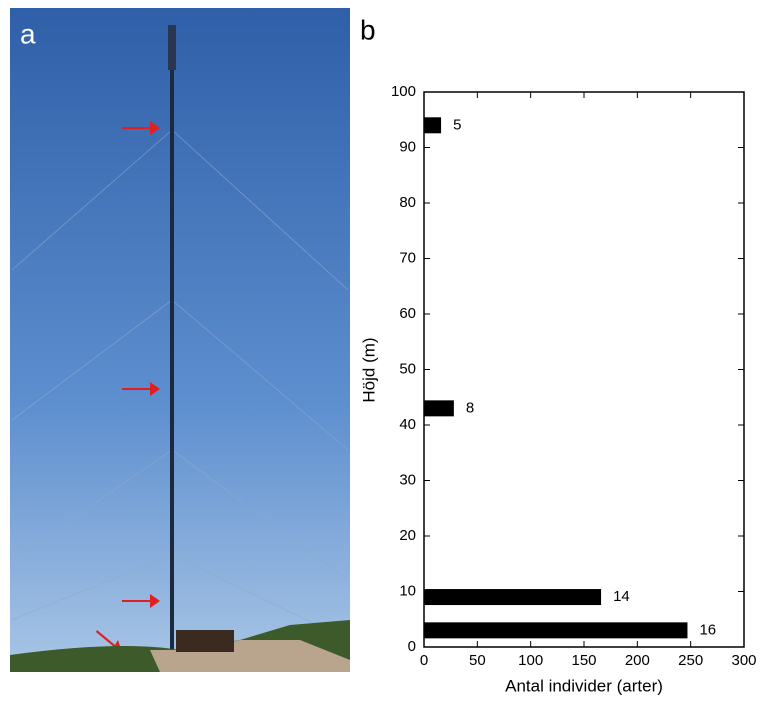 The width and height of the screenshot is (778, 702). What do you see at coordinates (583, 660) in the screenshot?
I see `x-tick-label: 150` at bounding box center [583, 660].